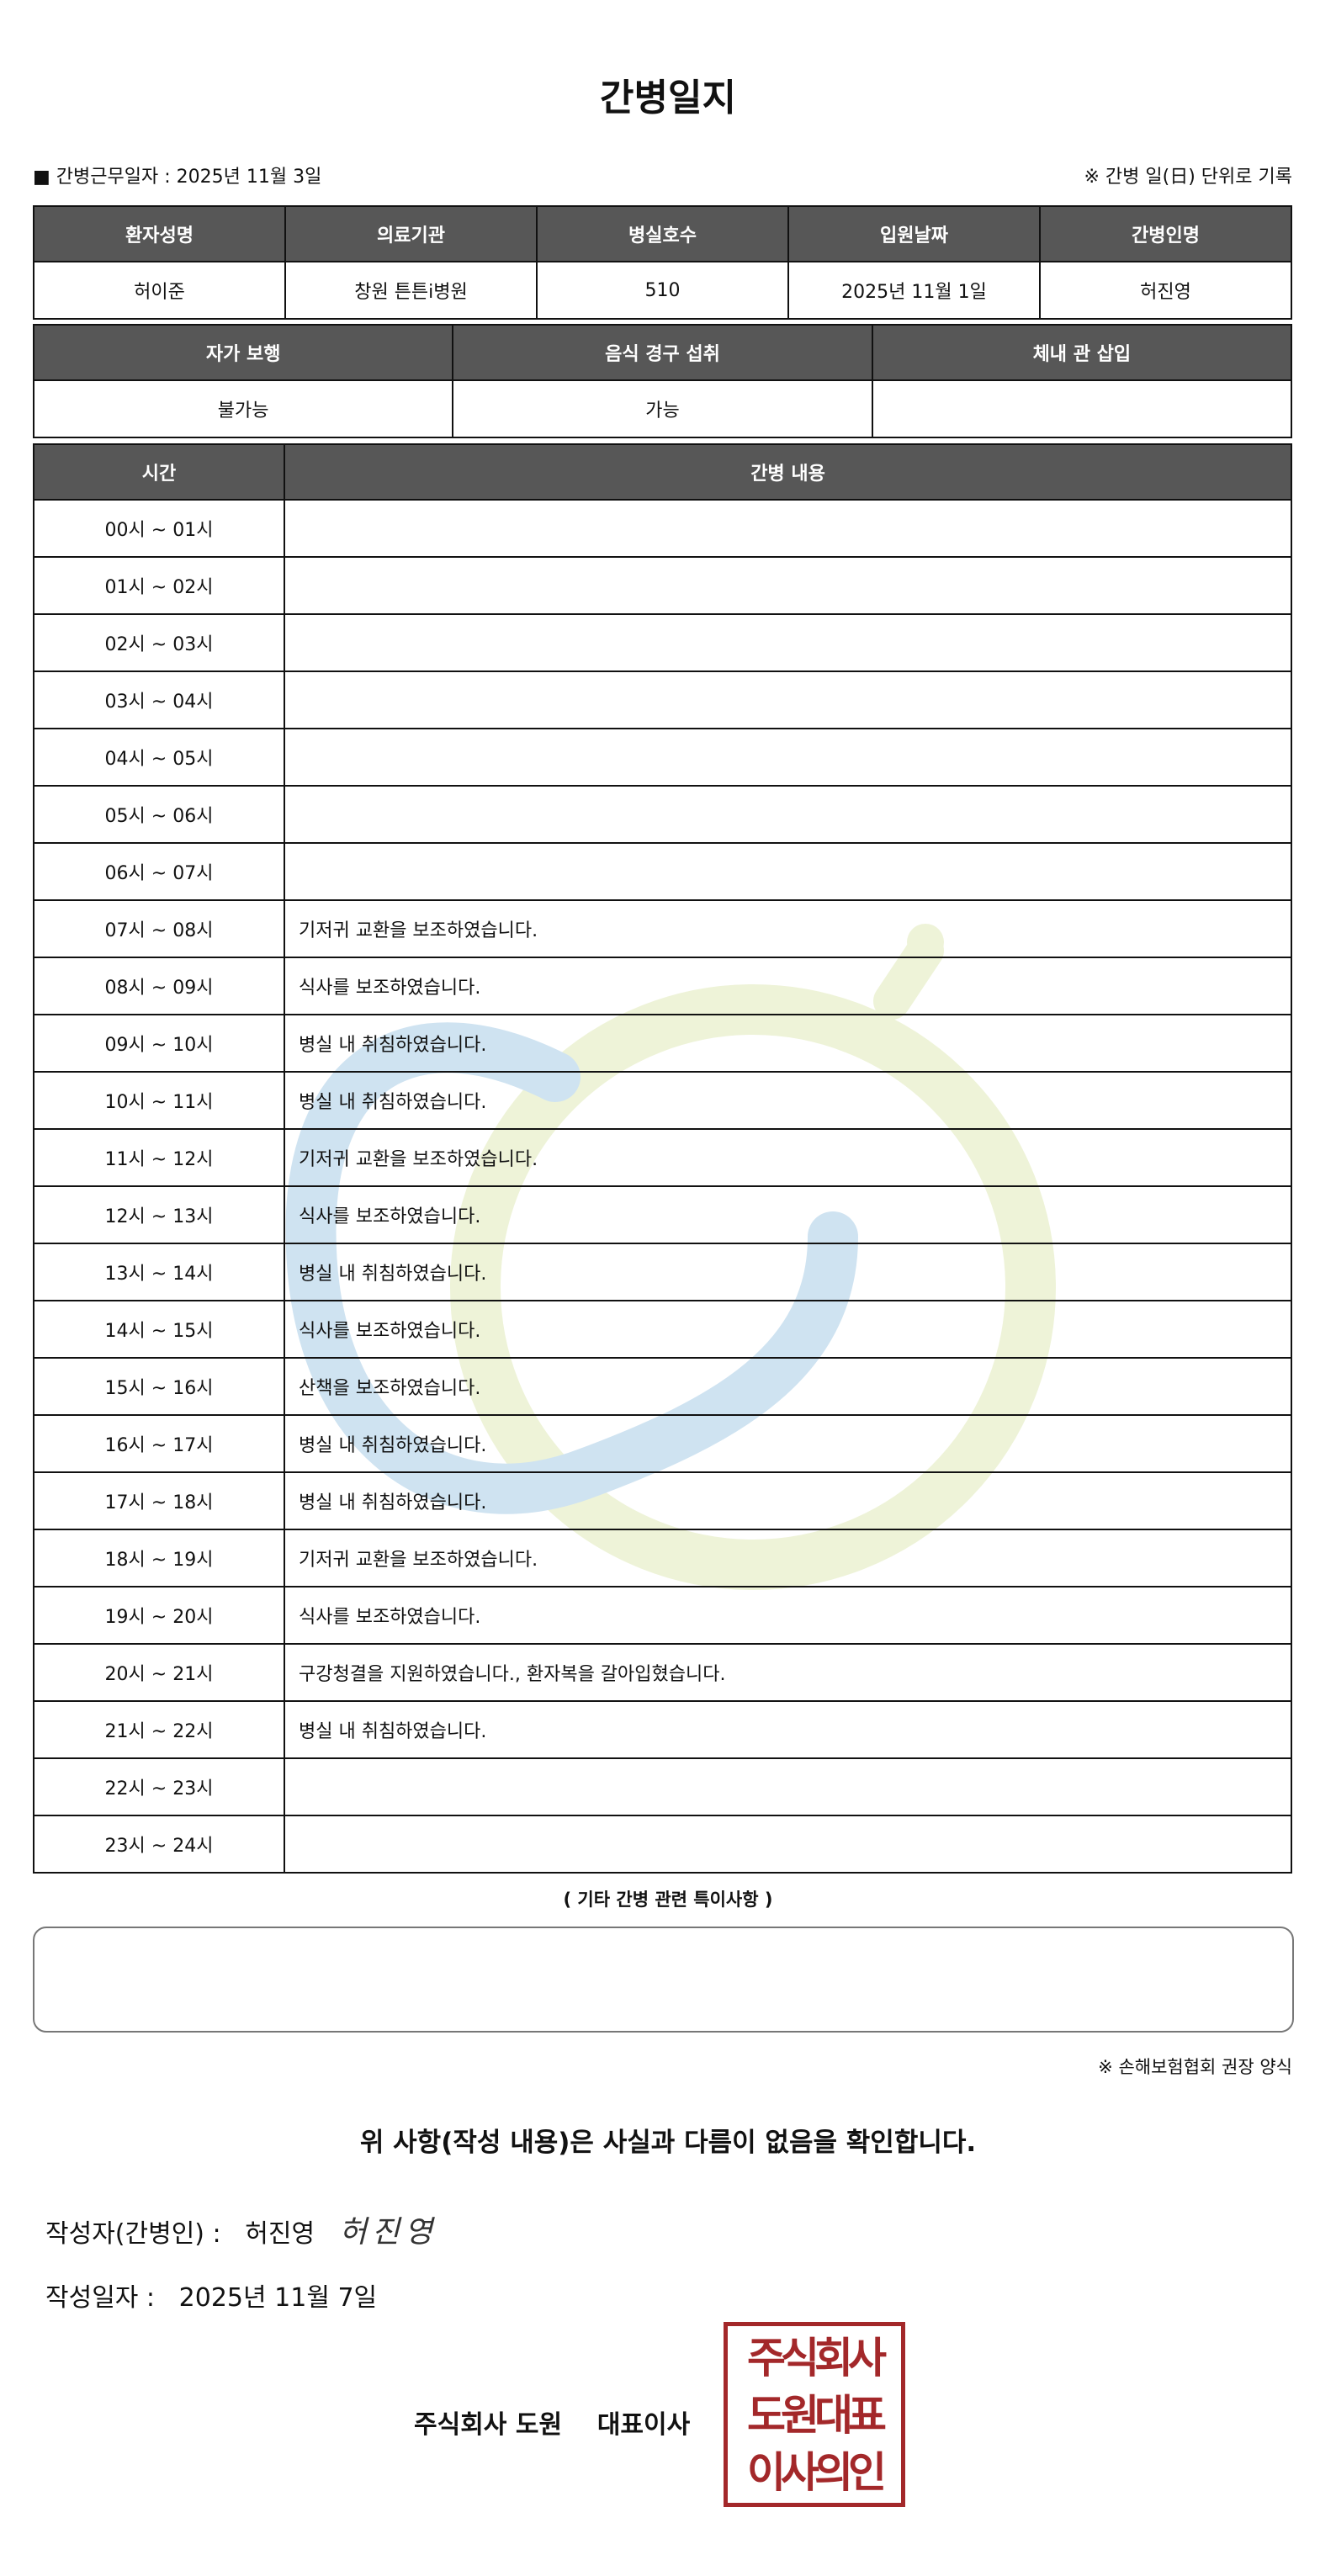 This screenshot has width=1336, height=2576. I want to click on table-row: 07시 ~ 08시 기저귀 교환을 보조하였습니다., so click(662, 928).